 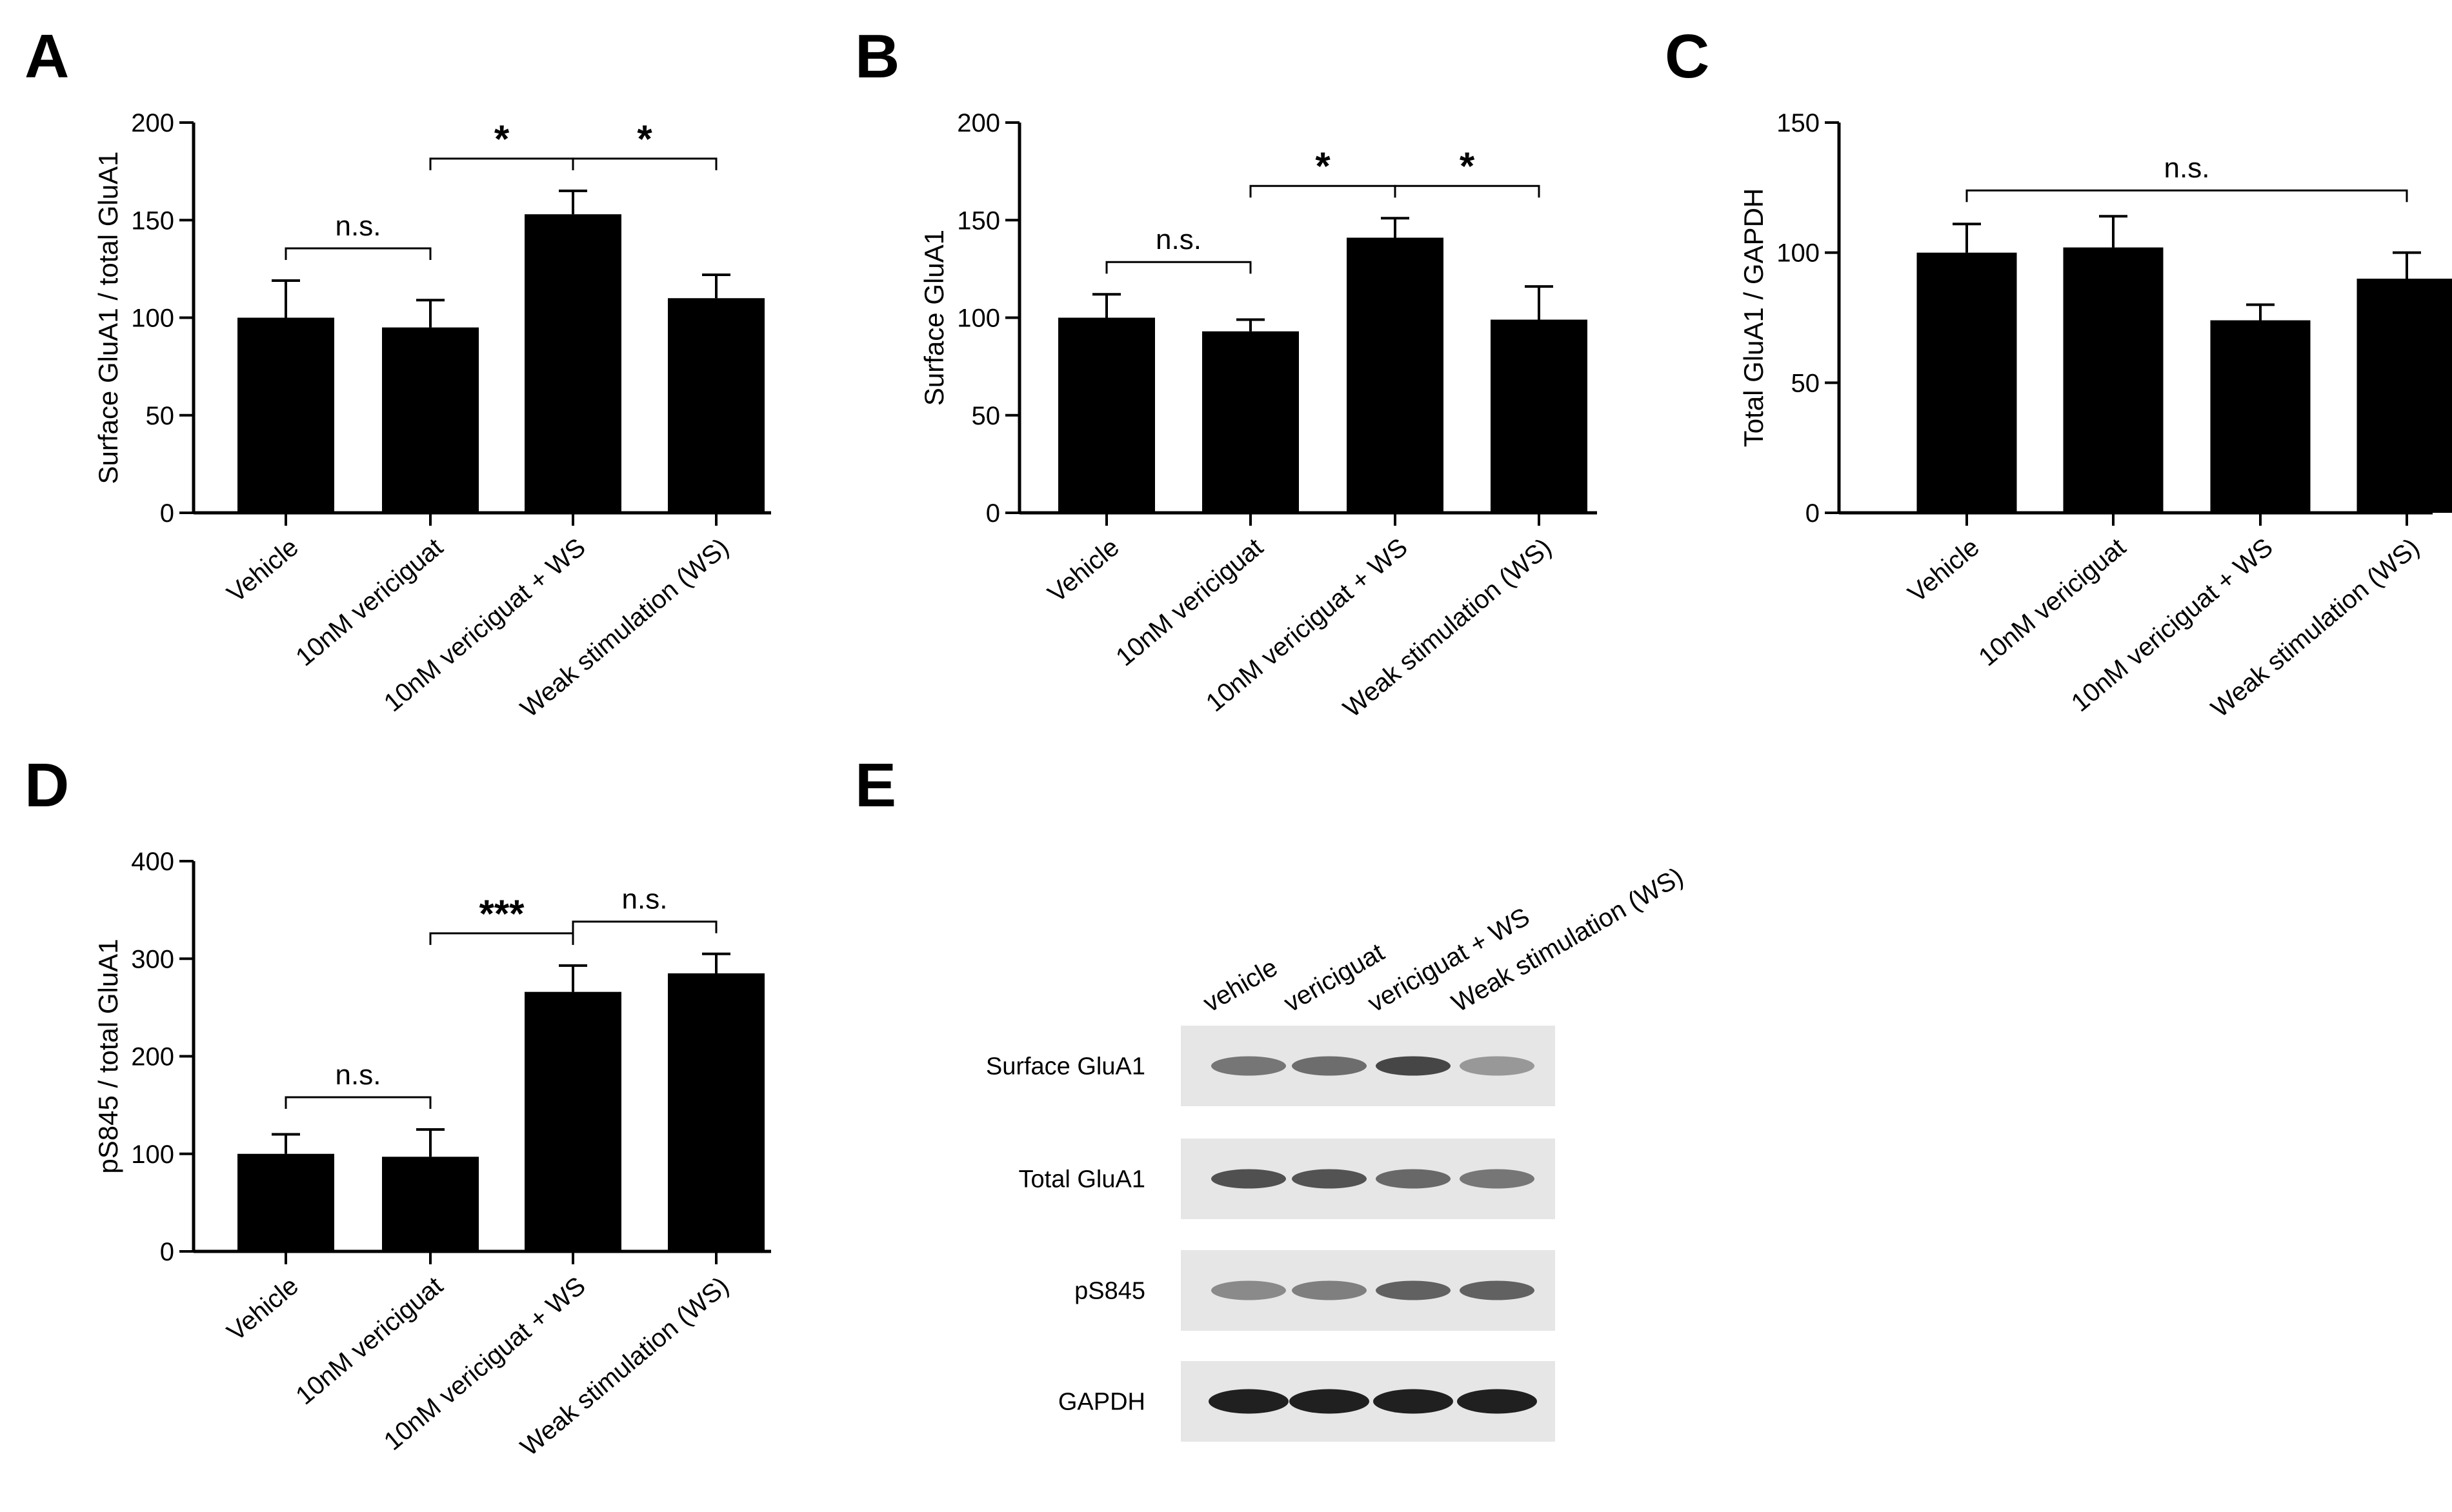 What do you see at coordinates (1082, 1179) in the screenshot?
I see `blot-row-label: Total GluA1` at bounding box center [1082, 1179].